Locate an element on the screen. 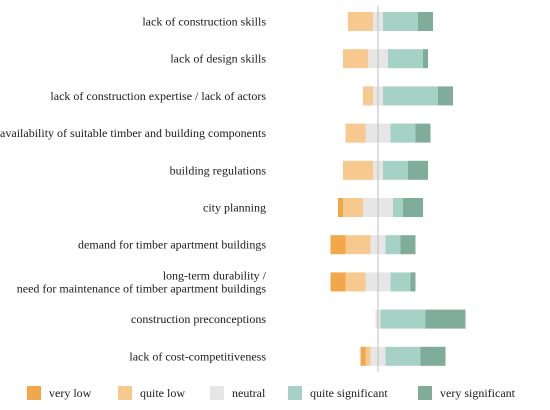  category-label-lack-of-design-skills: lack of design skills is located at coordinates (218, 59).